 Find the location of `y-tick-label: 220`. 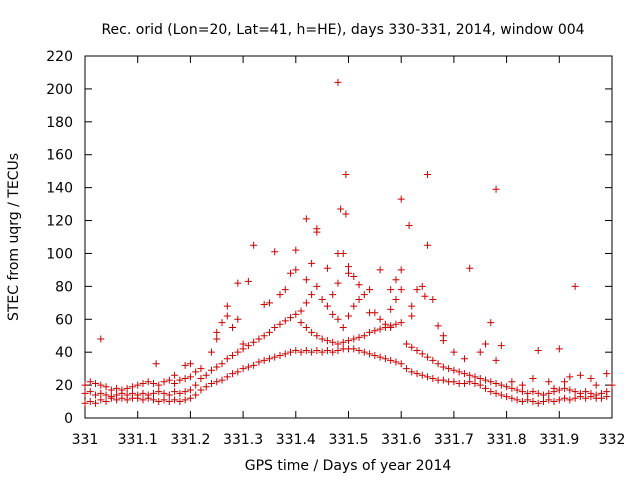

y-tick-label: 220 is located at coordinates (59, 57).